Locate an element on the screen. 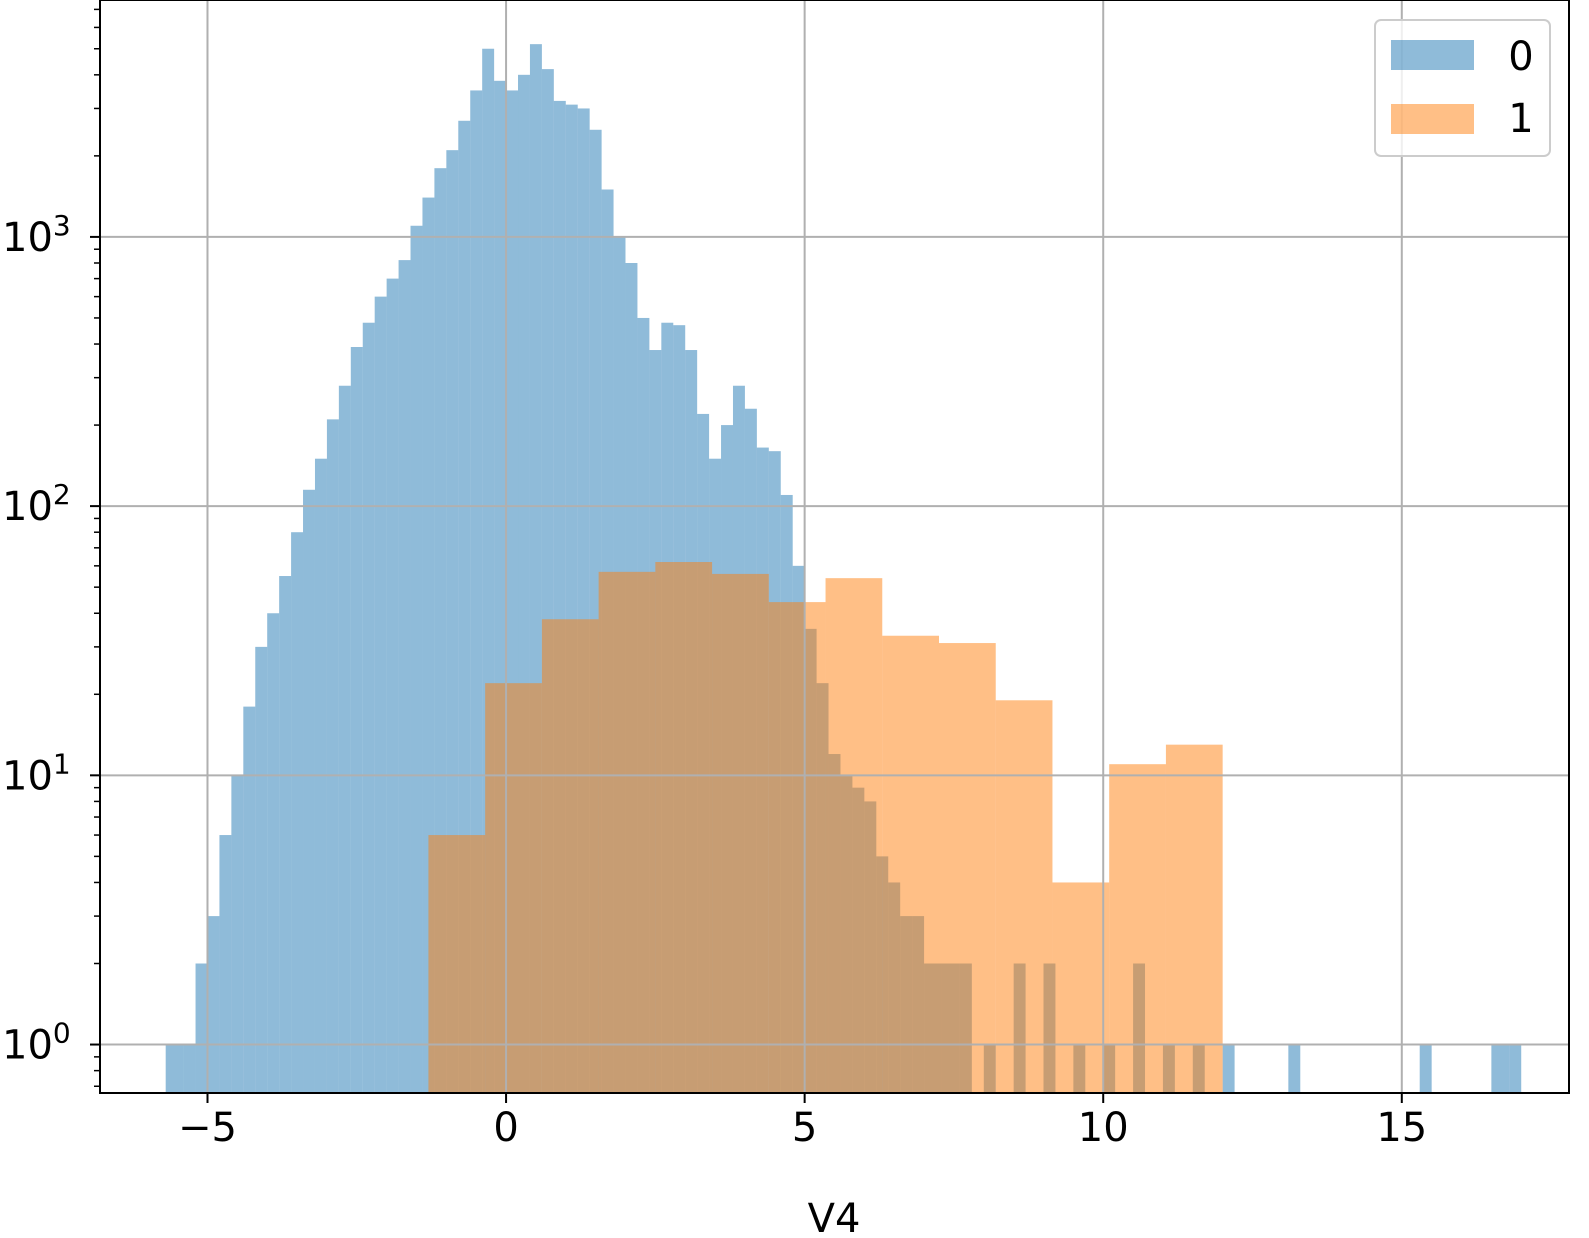  y-tick-label-0: 10⁰ is located at coordinates (36, 1043).